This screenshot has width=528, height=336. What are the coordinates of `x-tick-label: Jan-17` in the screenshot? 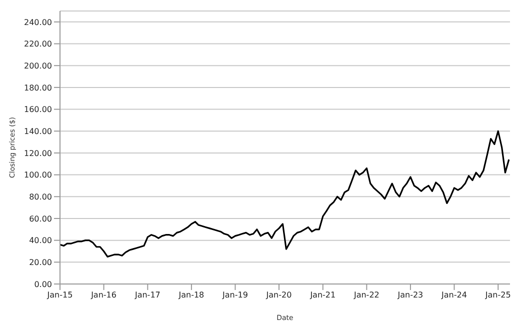 It's located at (147, 295).